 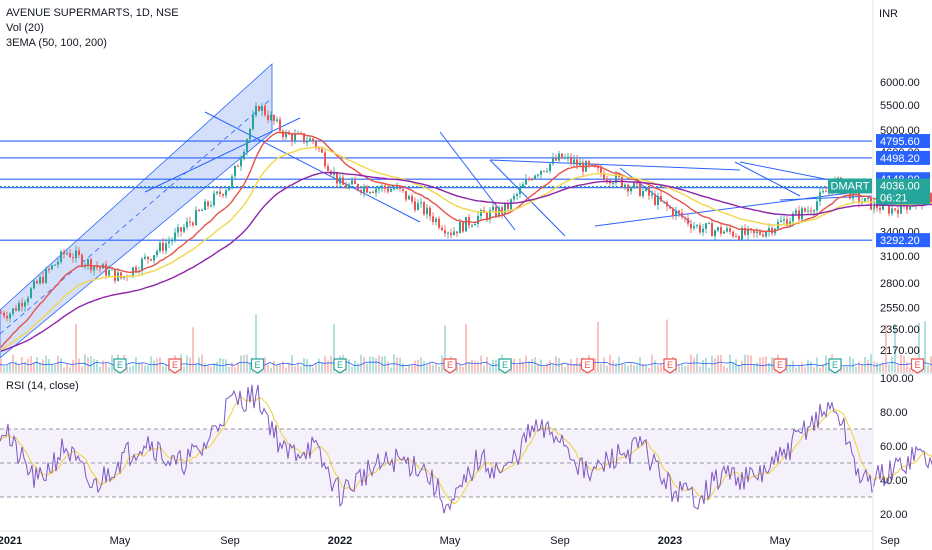 What do you see at coordinates (900, 351) in the screenshot?
I see `price-tick-label: 2170.00` at bounding box center [900, 351].